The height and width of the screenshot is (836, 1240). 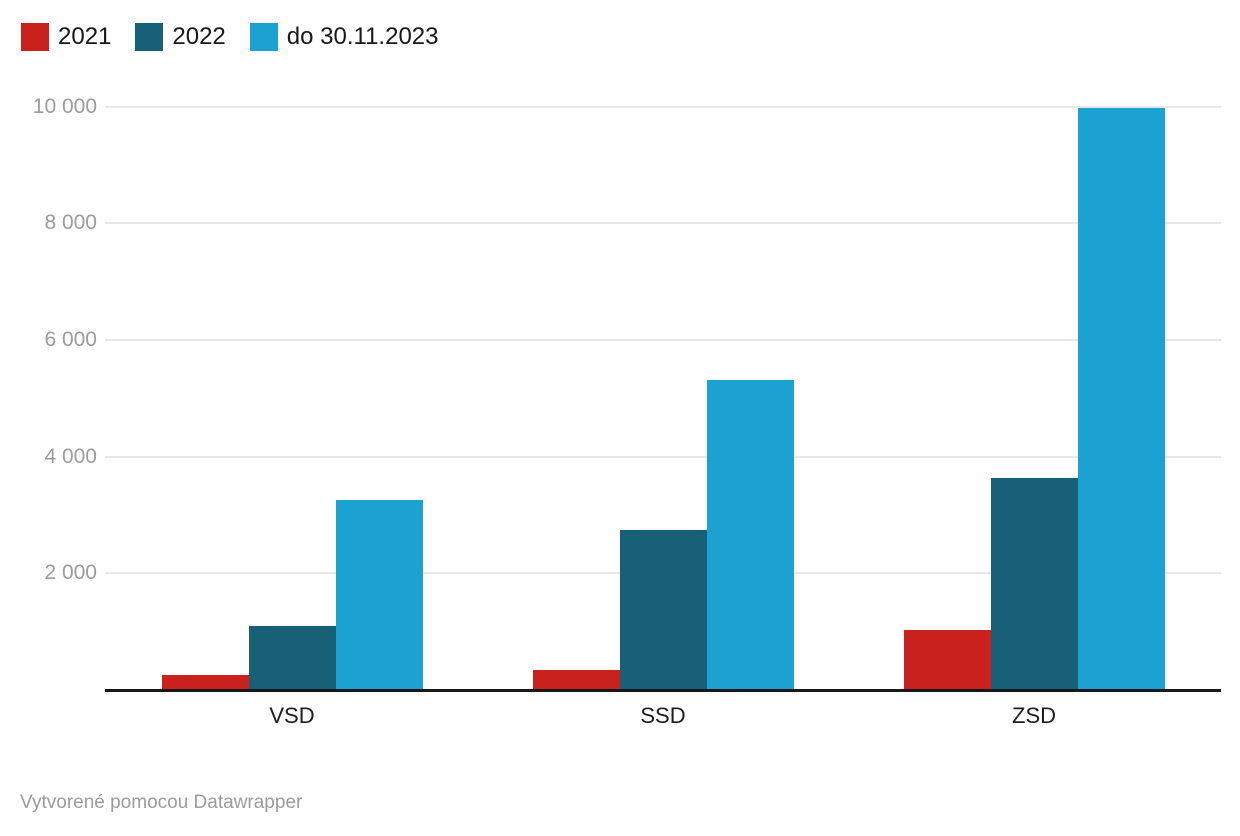 What do you see at coordinates (70, 339) in the screenshot?
I see `y-tick-label-6000: 6 000` at bounding box center [70, 339].